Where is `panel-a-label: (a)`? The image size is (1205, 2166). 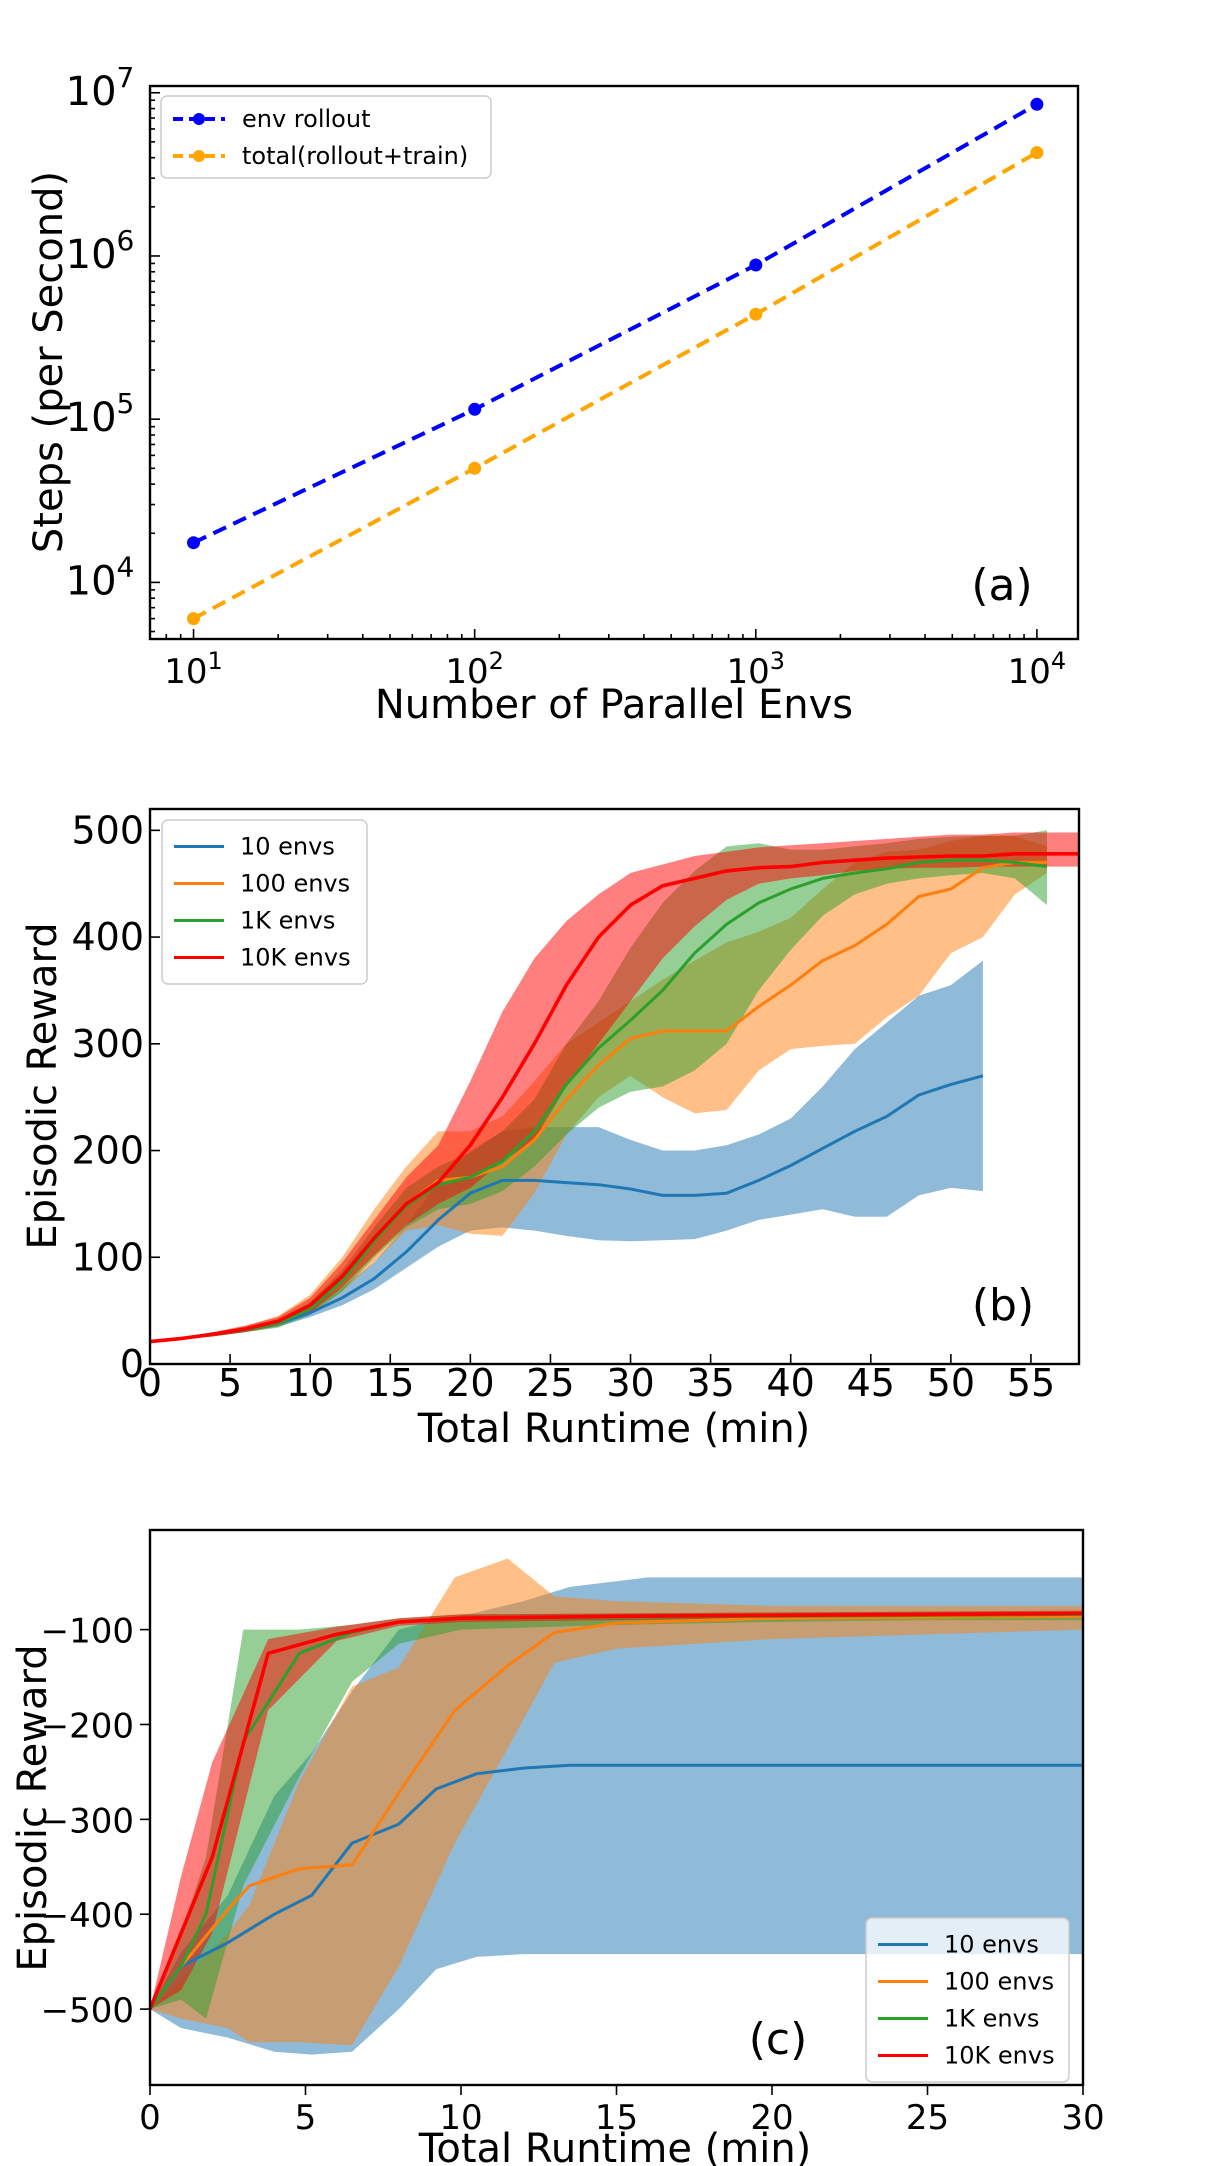
panel-a-label: (a) is located at coordinates (1001, 585).